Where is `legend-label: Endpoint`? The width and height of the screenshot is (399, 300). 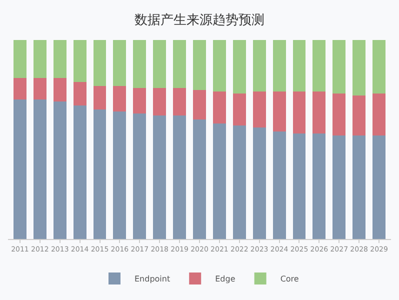 legend-label: Endpoint is located at coordinates (152, 279).